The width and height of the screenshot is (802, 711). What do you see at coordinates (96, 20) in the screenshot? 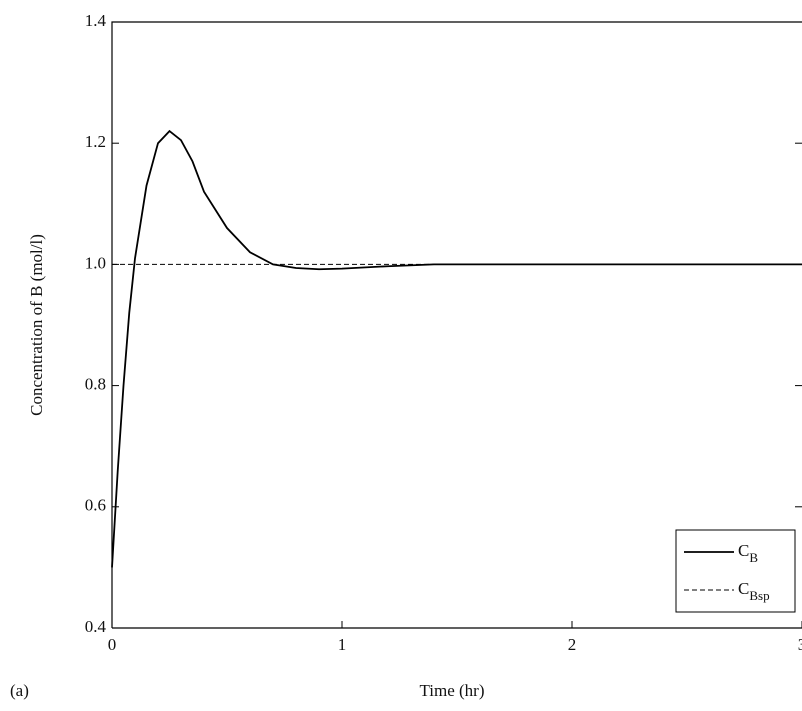
I see `y-tick-label: 1.4` at bounding box center [96, 20].